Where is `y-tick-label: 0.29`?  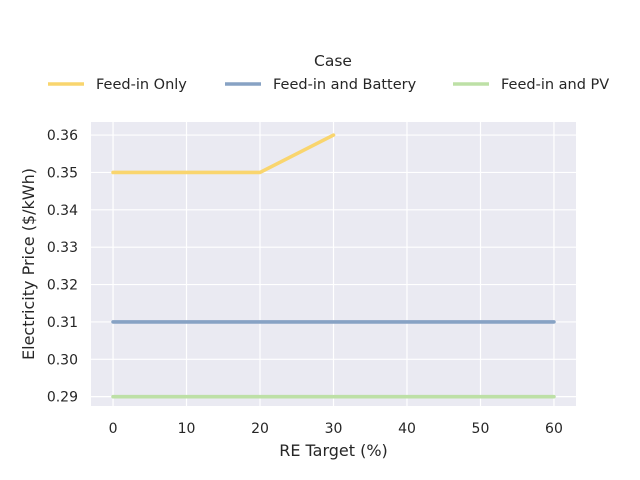
y-tick-label: 0.29 is located at coordinates (62, 398).